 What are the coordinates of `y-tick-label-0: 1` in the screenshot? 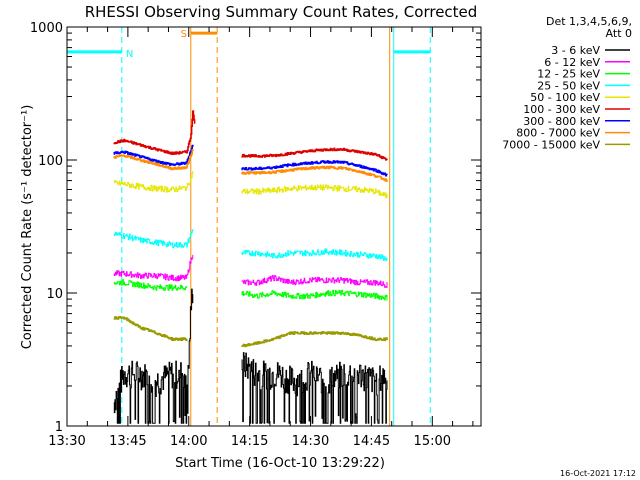 It's located at (59, 427).